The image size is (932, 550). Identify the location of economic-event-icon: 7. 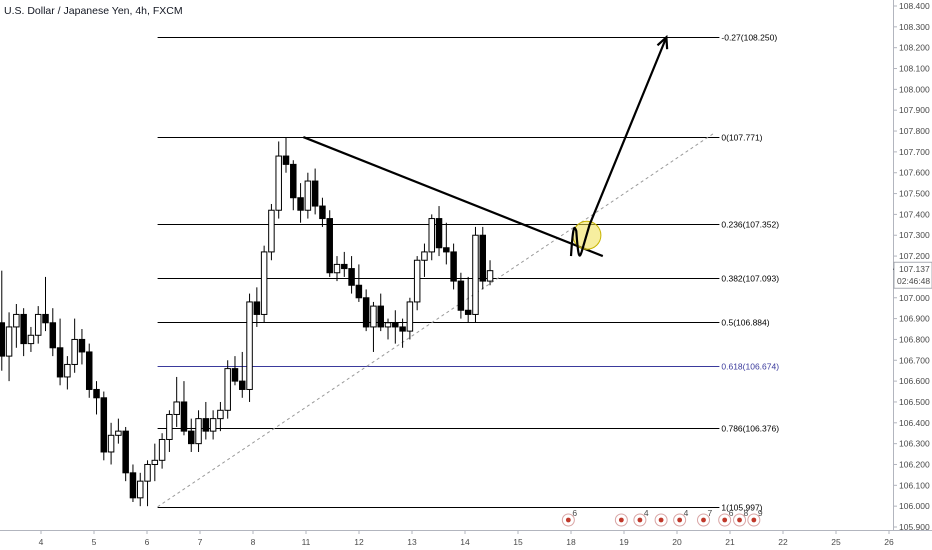
(705, 517).